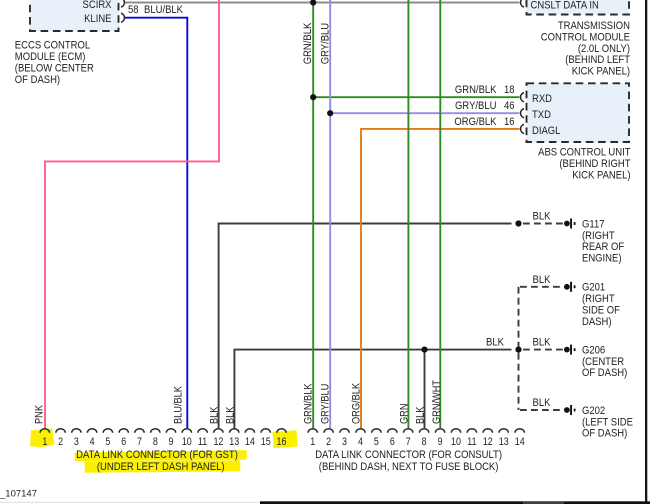  What do you see at coordinates (437, 402) in the screenshot?
I see `svg-text: GRN/WHT` at bounding box center [437, 402].